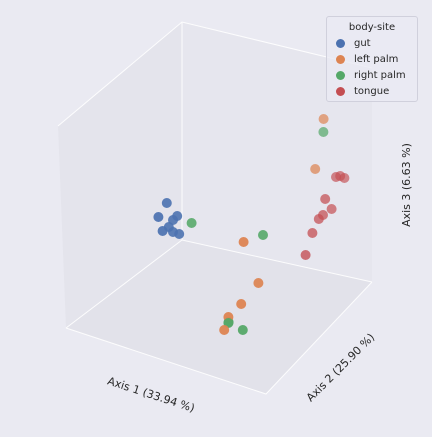 The image size is (432, 437). I want to click on z-axis-label: Axis 3 (6.63 %), so click(406, 185).